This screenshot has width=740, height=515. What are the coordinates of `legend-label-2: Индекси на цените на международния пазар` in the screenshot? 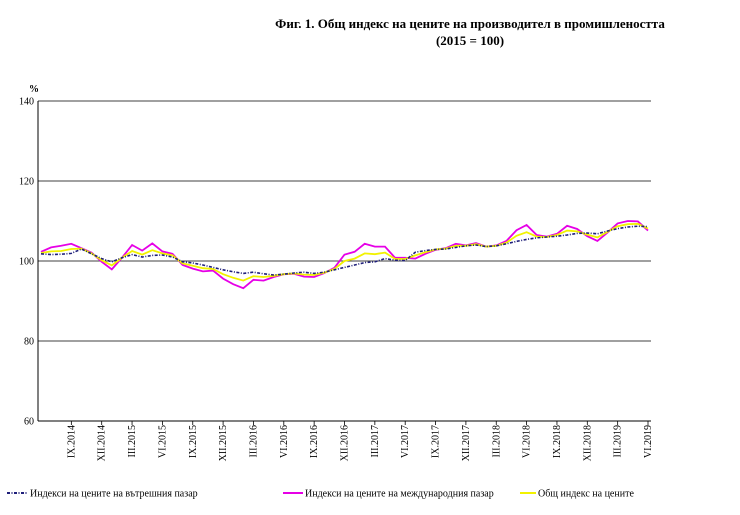 It's located at (399, 494).